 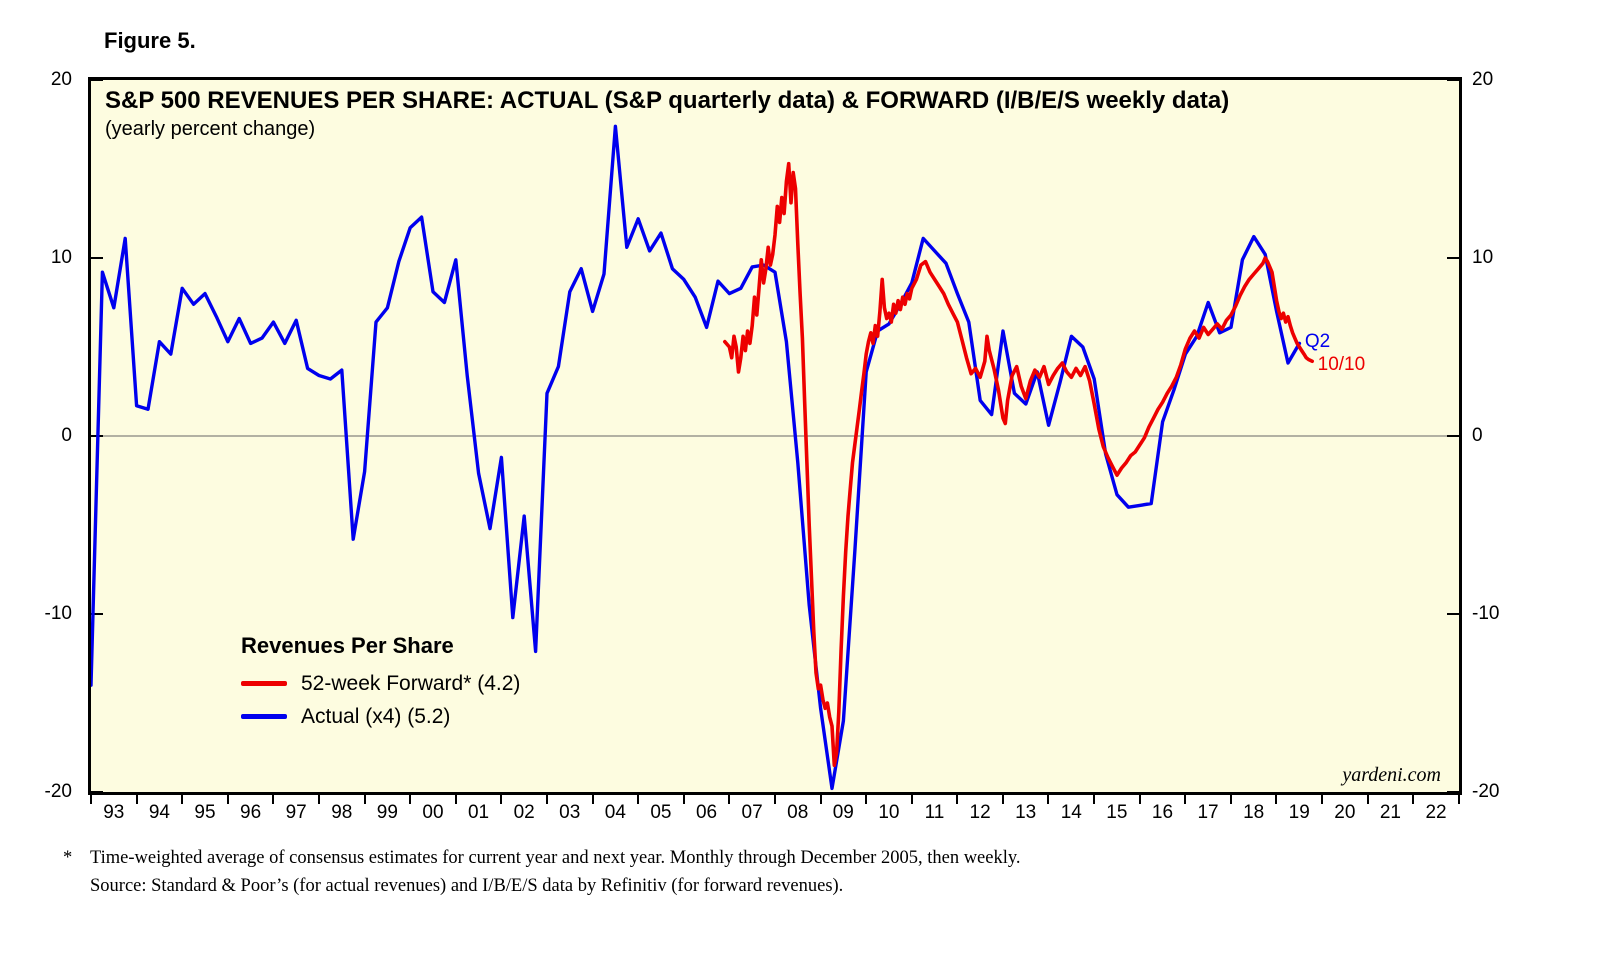 What do you see at coordinates (1508, 435) in the screenshot?
I see `y-axis-right: 20 10 0 -10 -20` at bounding box center [1508, 435].